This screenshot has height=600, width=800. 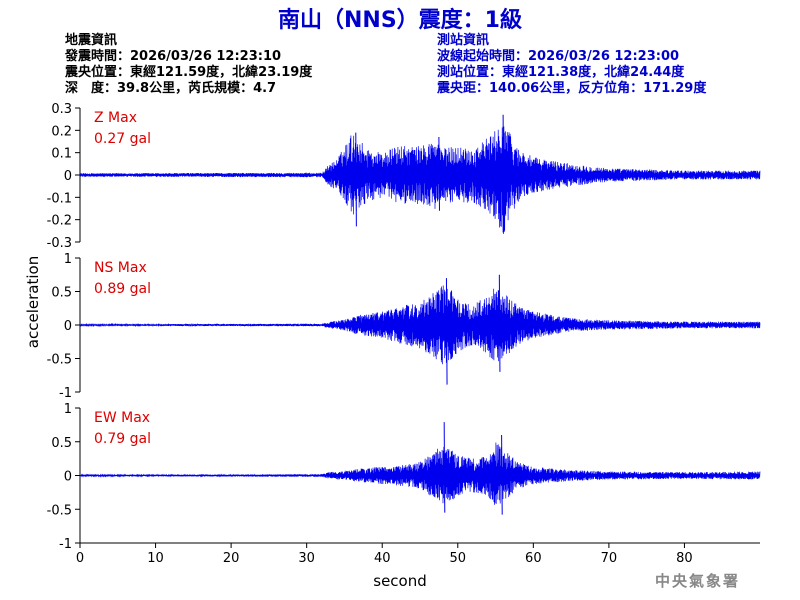 What do you see at coordinates (59, 198) in the screenshot?
I see `y-tick-label: -0.1` at bounding box center [59, 198].